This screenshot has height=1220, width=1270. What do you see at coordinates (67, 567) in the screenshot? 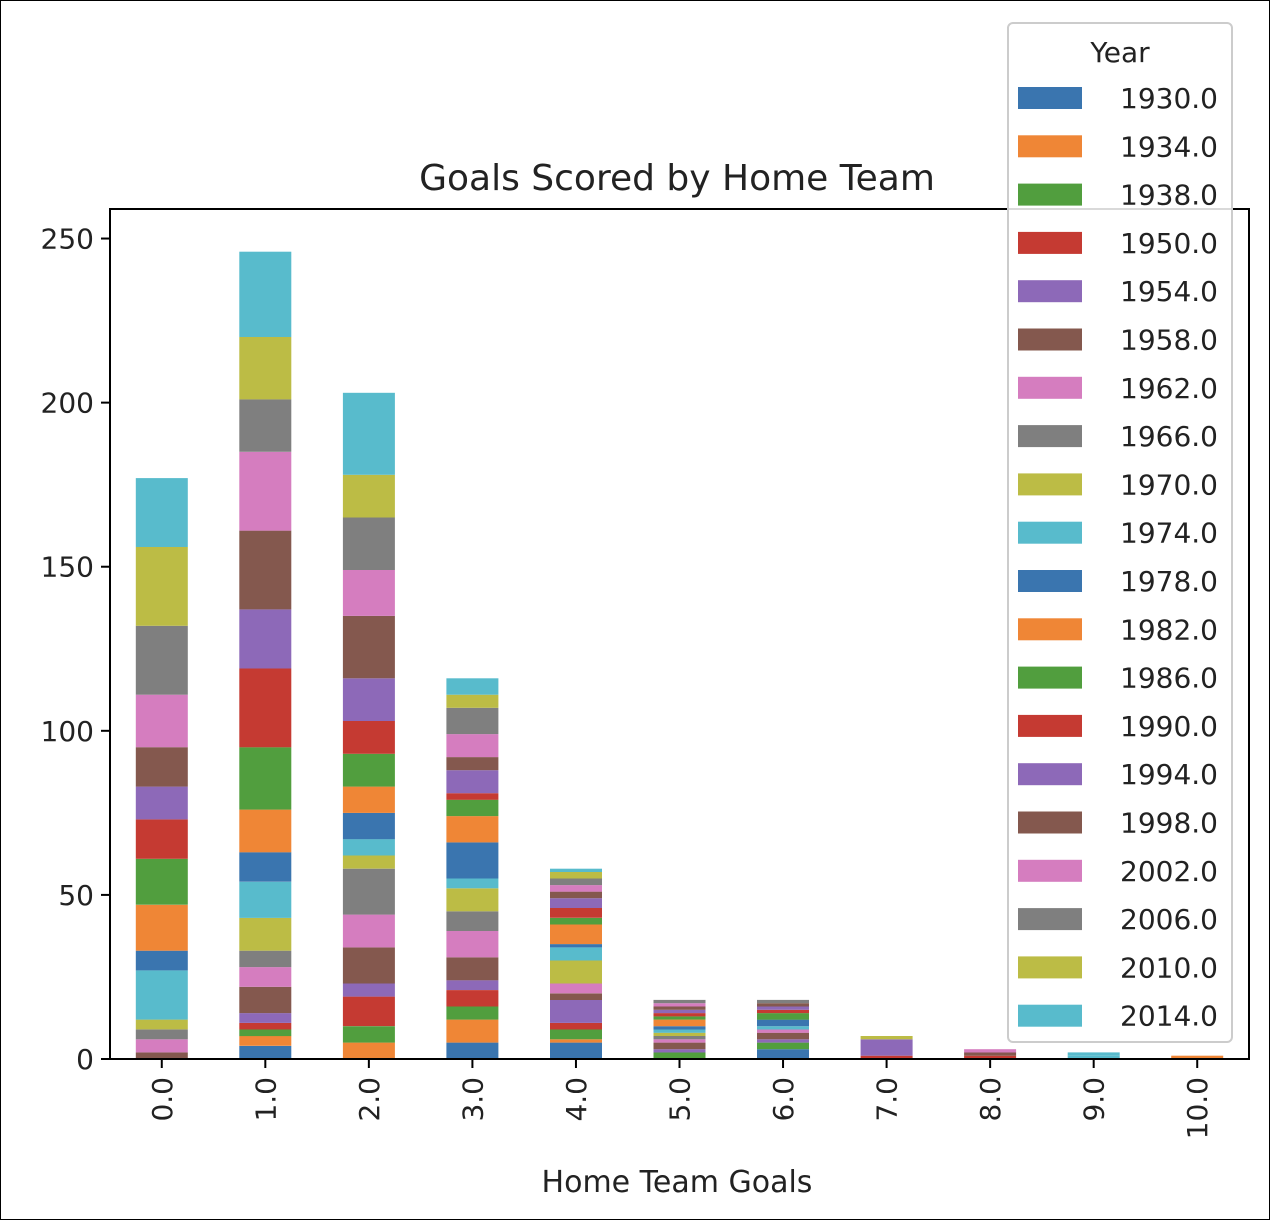
I see `y-tick-label: 150` at bounding box center [67, 567].